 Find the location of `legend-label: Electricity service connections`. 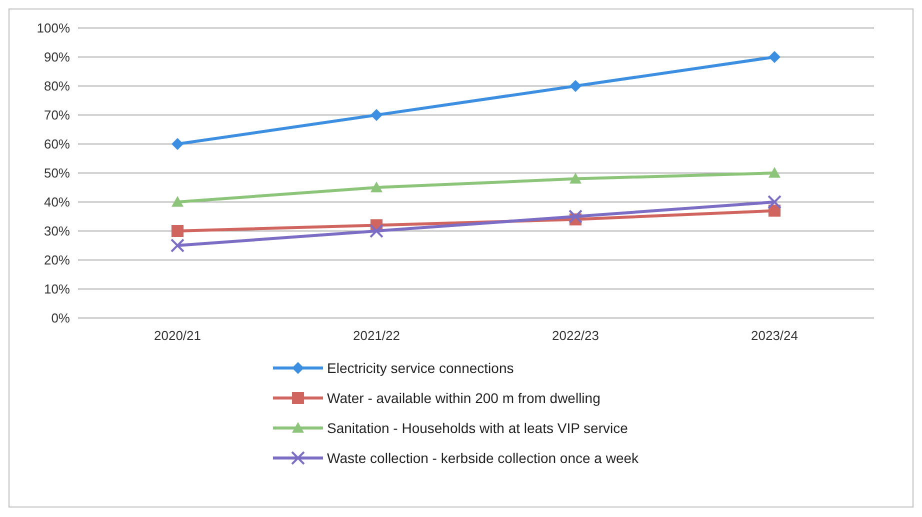

legend-label: Electricity service connections is located at coordinates (420, 368).